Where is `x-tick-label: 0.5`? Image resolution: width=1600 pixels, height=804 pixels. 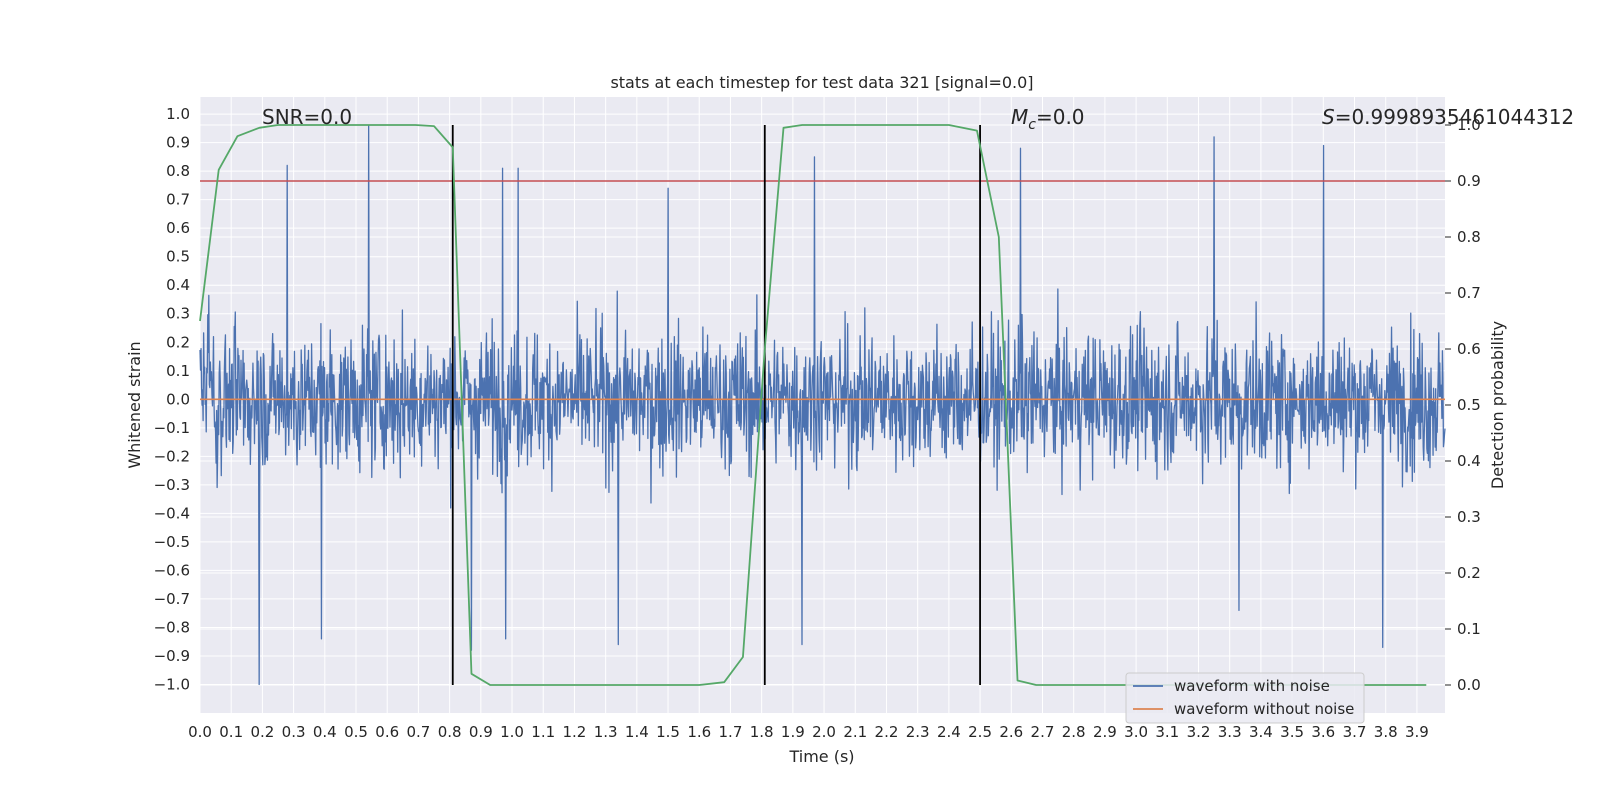
x-tick-label: 0.5 is located at coordinates (356, 732).